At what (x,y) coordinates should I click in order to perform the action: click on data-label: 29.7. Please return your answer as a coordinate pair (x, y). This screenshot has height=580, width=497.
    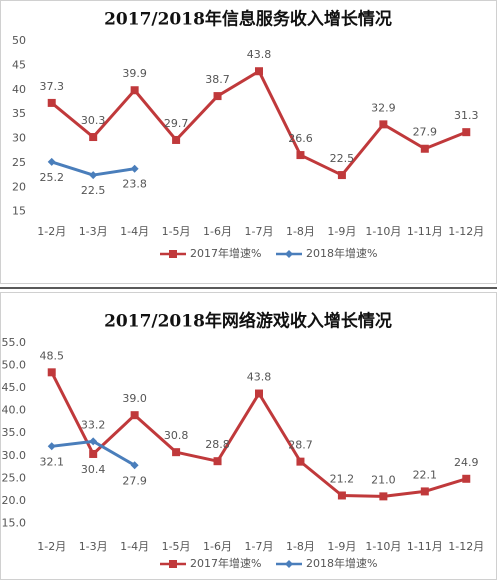
    Looking at the image, I should click on (176, 123).